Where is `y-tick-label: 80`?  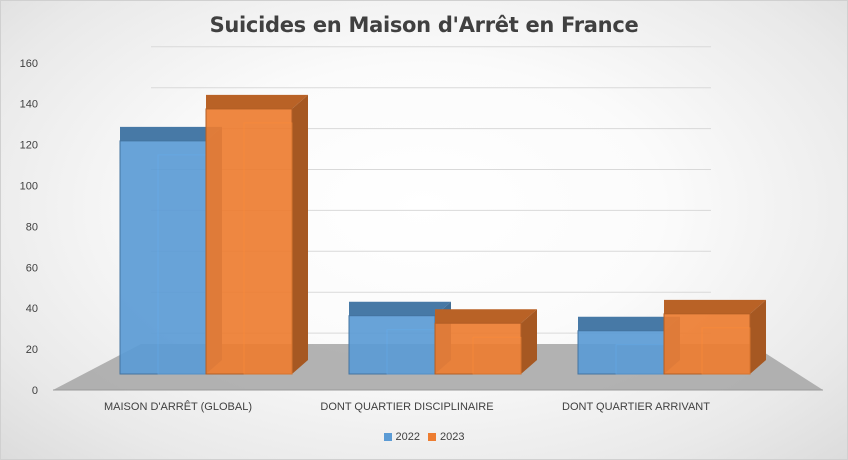
y-tick-label: 80 is located at coordinates (32, 227).